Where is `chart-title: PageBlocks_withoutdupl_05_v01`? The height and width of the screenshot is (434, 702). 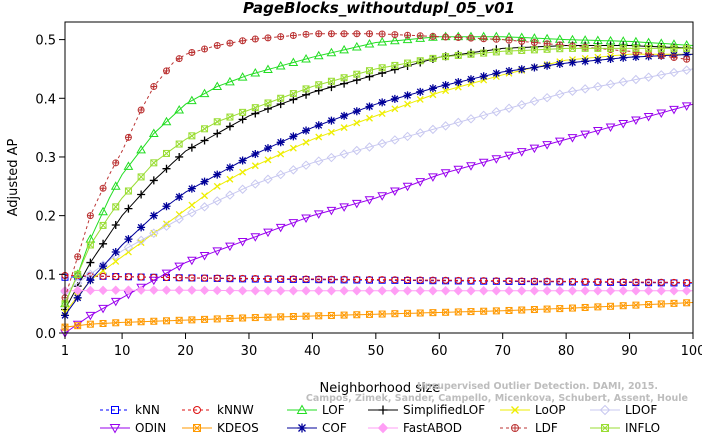 chart-title: PageBlocks_withoutdupl_05_v01 is located at coordinates (379, 8).